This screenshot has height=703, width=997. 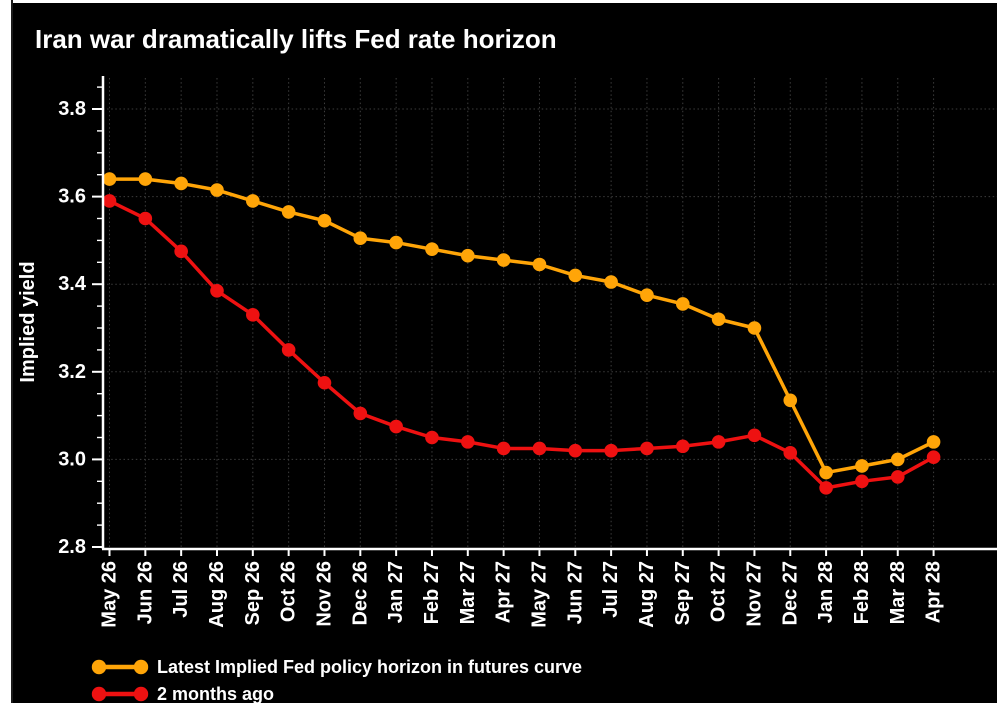 I want to click on x-tick-label: Mar 27, so click(x=468, y=592).